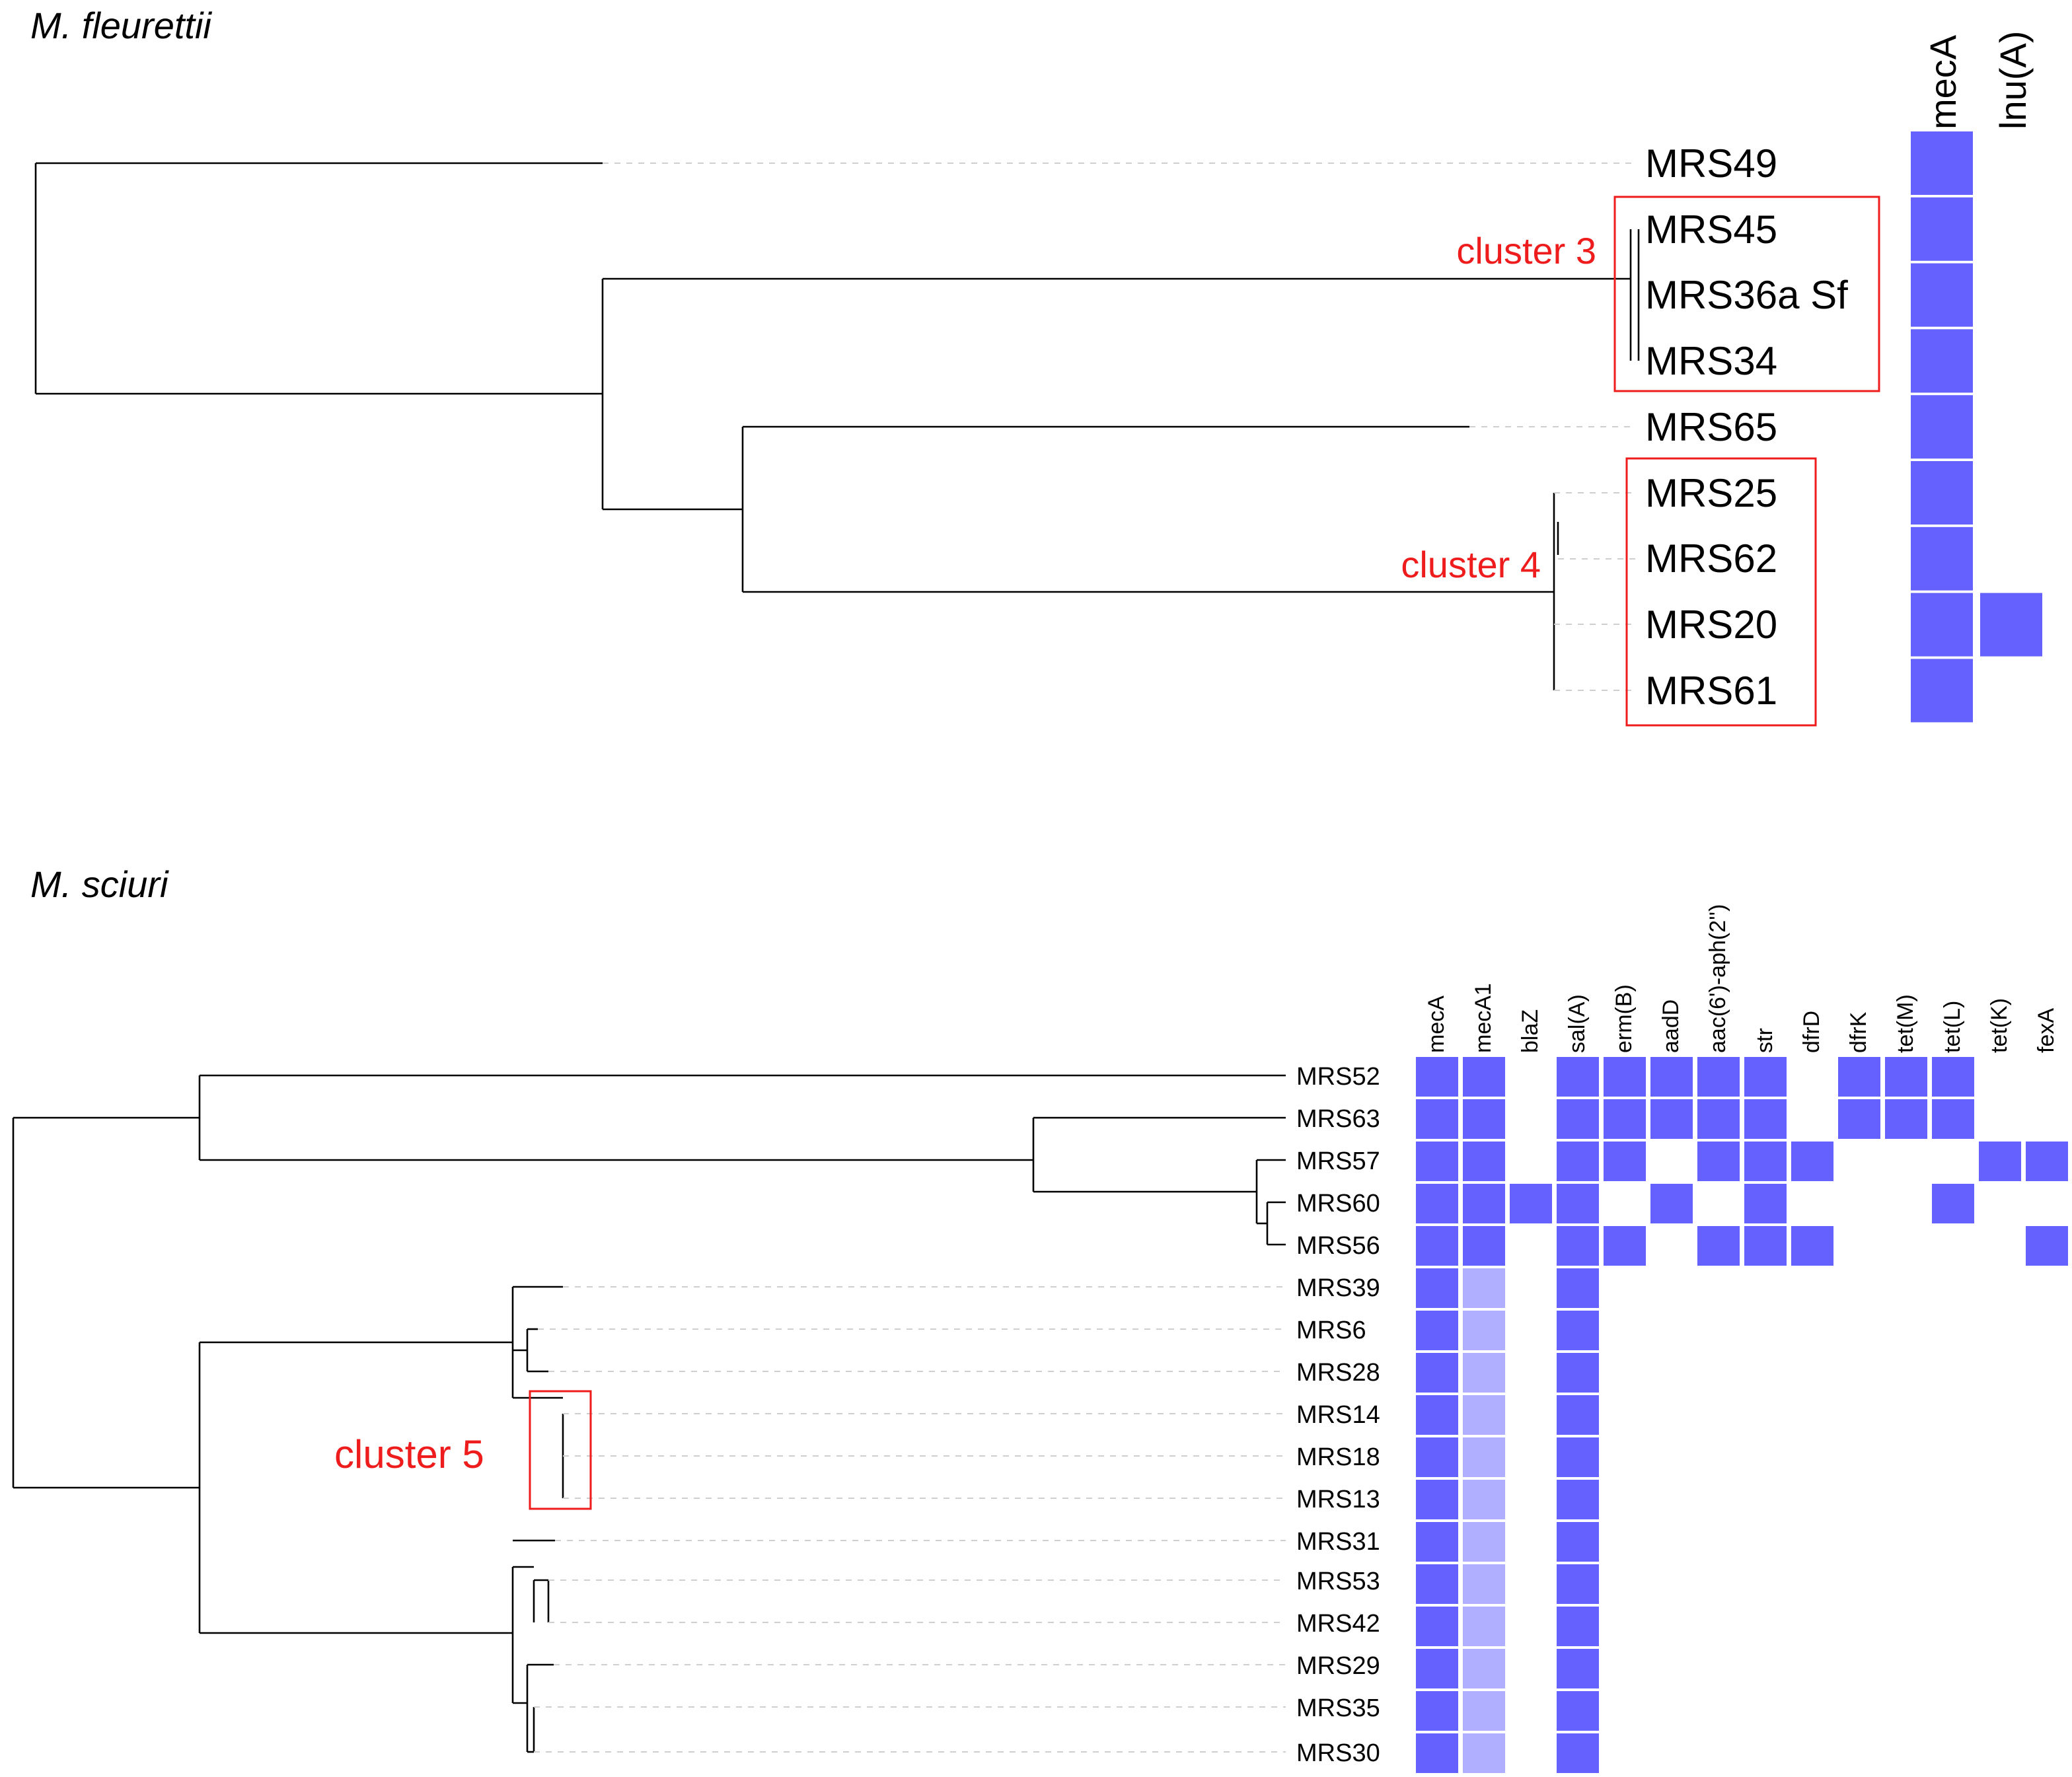 The width and height of the screenshot is (2072, 1777). I want to click on gene-label: tet(K), so click(1999, 1025).